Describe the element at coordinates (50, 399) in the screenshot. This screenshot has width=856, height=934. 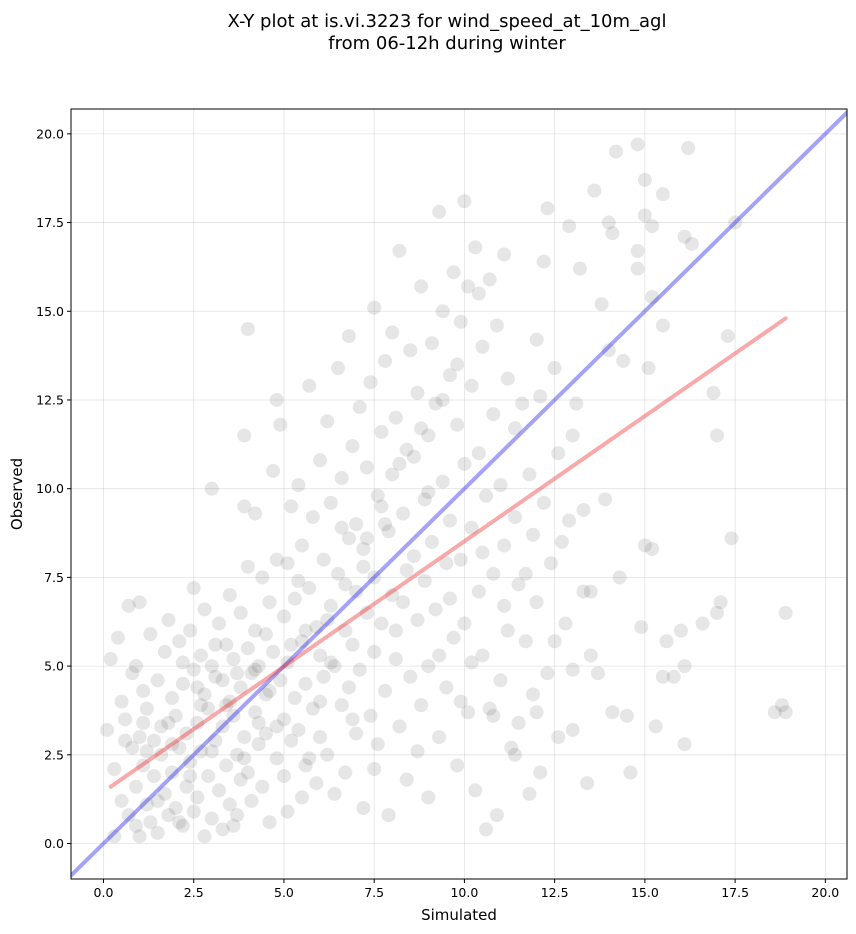
I see `y-tick-label: 12.5` at that location.